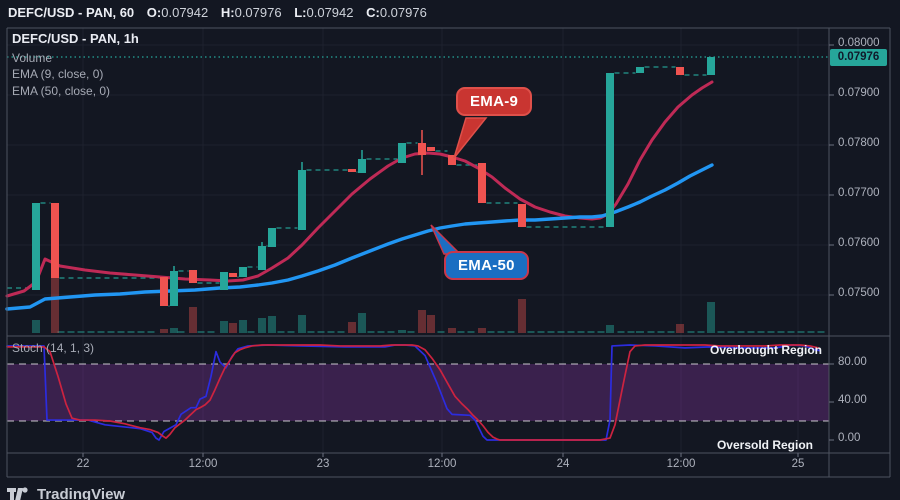 The image size is (900, 500). What do you see at coordinates (81, 493) in the screenshot?
I see `tradingview-logo-text: TradingView` at bounding box center [81, 493].